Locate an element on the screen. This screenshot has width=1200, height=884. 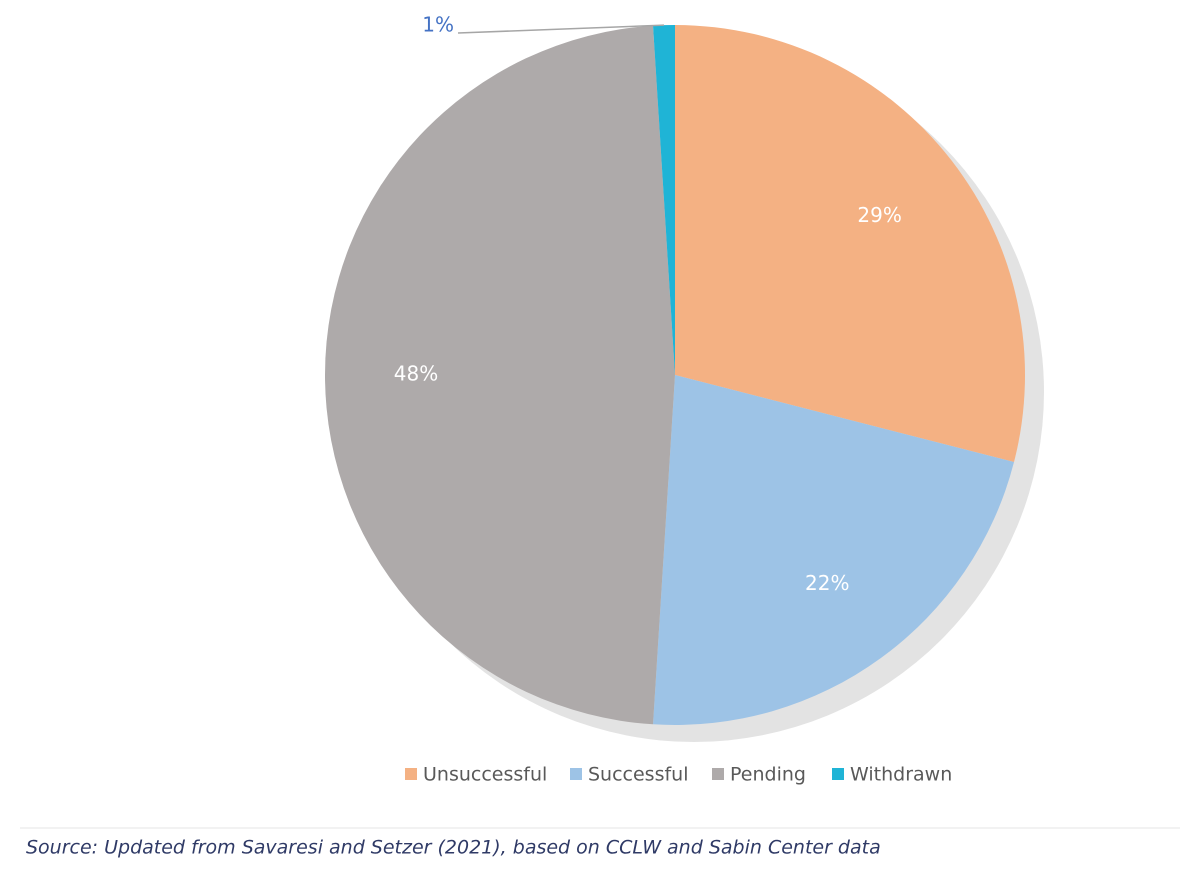
value-label: 1% is located at coordinates (438, 25).